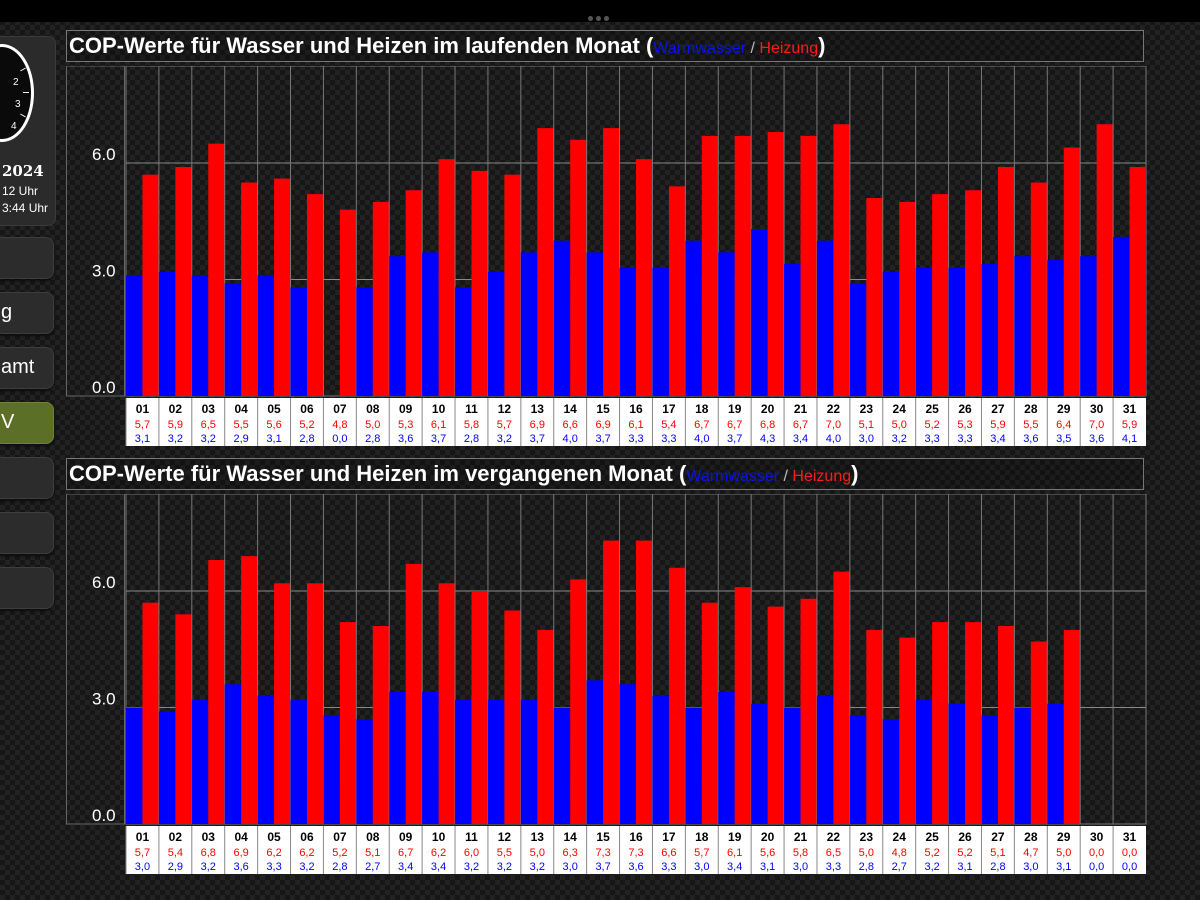  What do you see at coordinates (998, 837) in the screenshot?
I see `day-label: 27` at bounding box center [998, 837].